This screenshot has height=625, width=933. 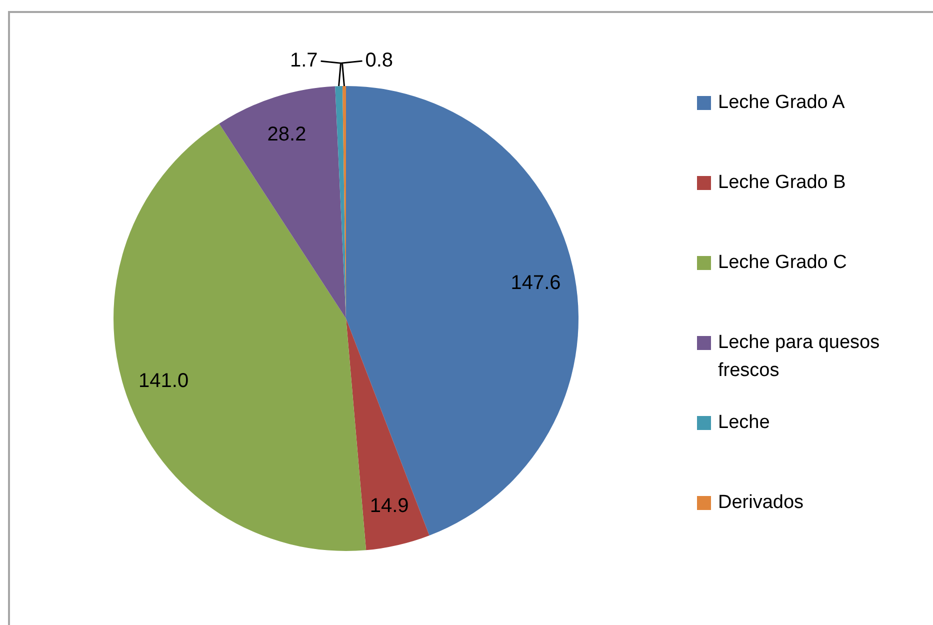 What do you see at coordinates (163, 381) in the screenshot?
I see `data-label: 141.0` at bounding box center [163, 381].